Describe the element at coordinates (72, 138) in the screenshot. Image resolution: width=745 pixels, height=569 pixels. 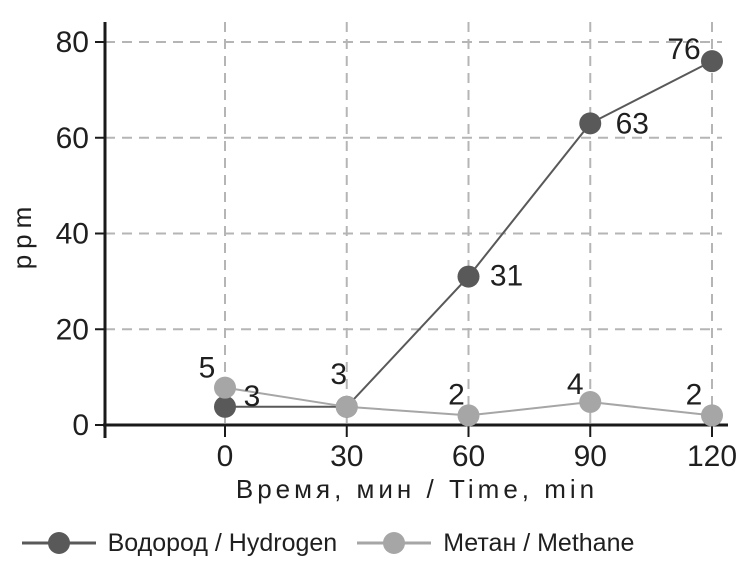
I see `y-tick-label: 60` at that location.